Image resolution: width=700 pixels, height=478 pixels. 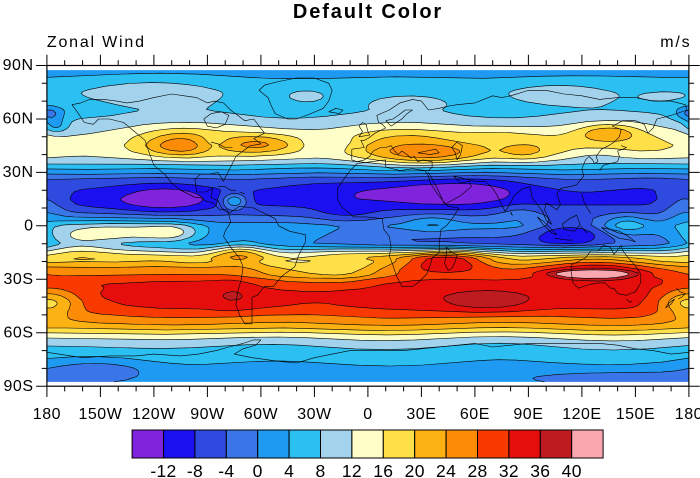 What do you see at coordinates (368, 12) in the screenshot?
I see `svg-text: Default Color` at bounding box center [368, 12].